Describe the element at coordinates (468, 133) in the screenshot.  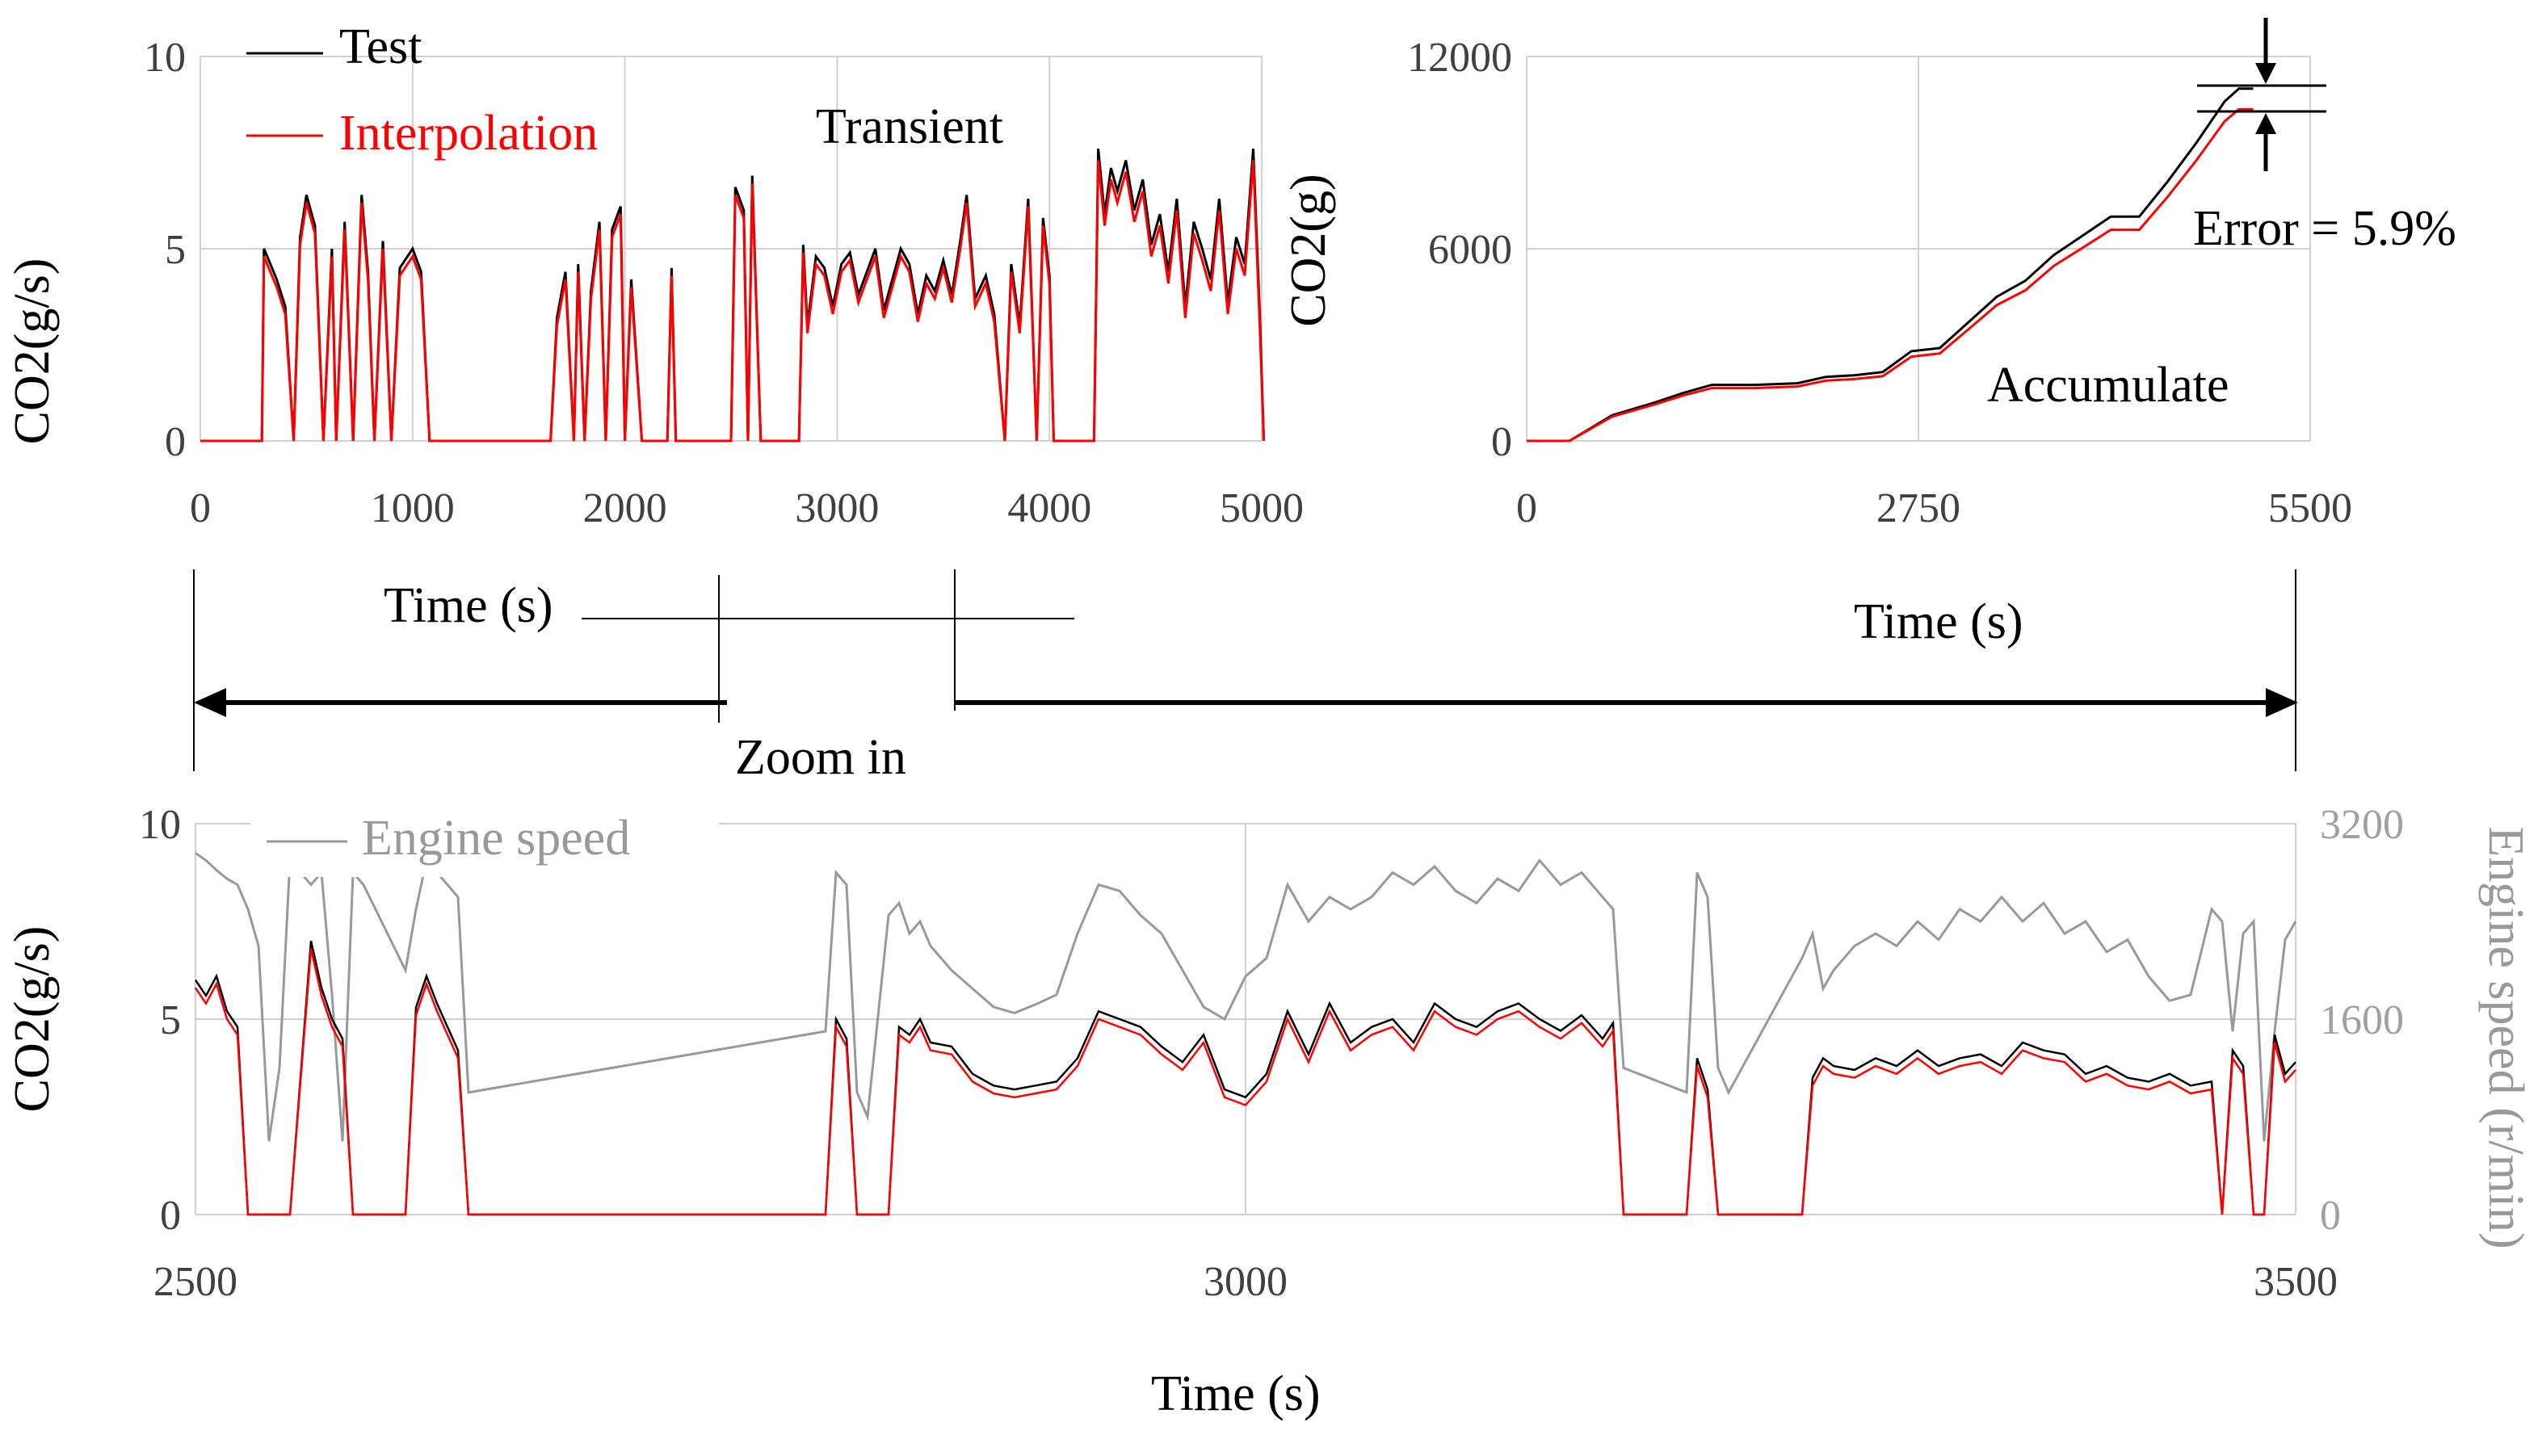
I see `legend-interpolation-label: Interpolation` at that location.